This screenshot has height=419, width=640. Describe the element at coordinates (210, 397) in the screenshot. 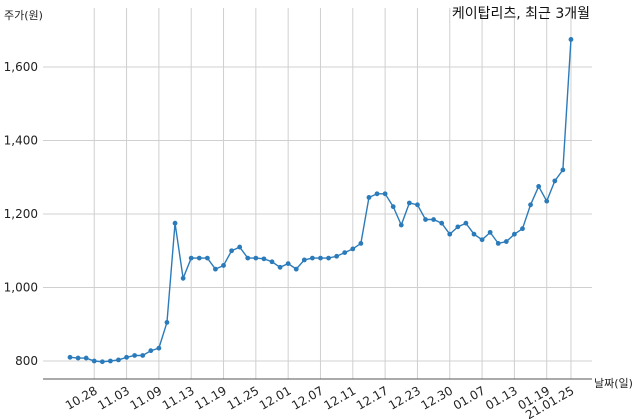

I see `x-tick-label: 11.19` at that location.